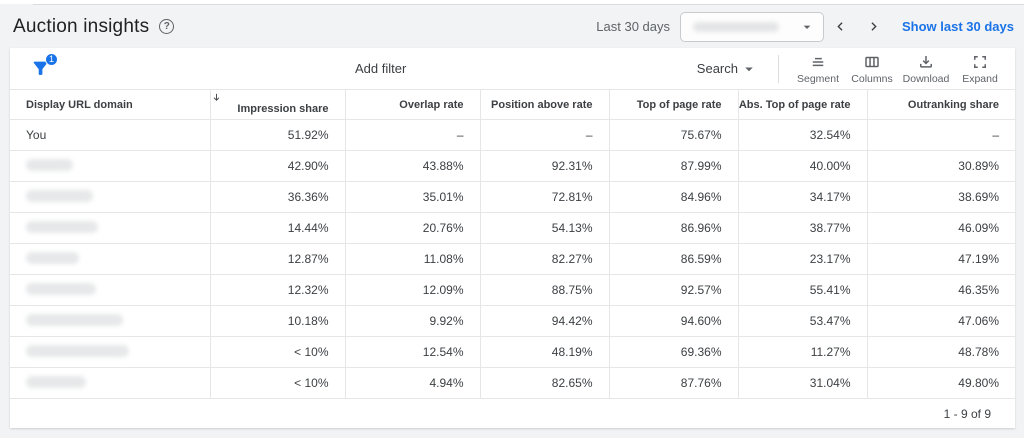 Image resolution: width=1024 pixels, height=438 pixels. I want to click on cell-metric-value: 51.92%, so click(277, 135).